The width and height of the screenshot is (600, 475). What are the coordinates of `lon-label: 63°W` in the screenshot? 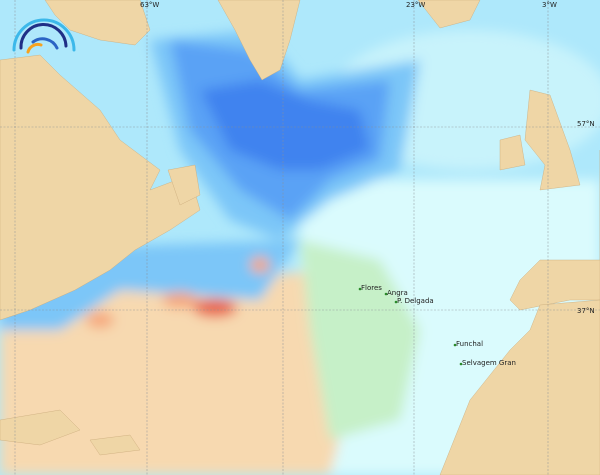 It's located at (149, 5).